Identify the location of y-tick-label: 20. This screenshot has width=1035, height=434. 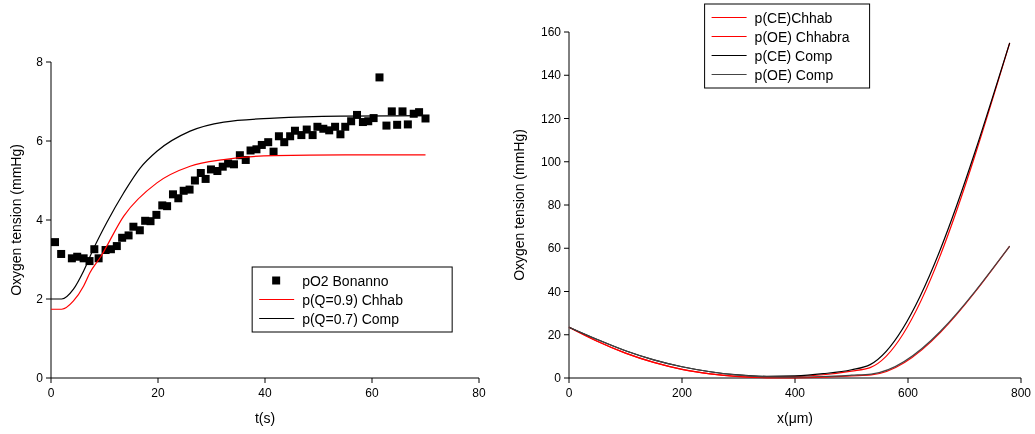
(554, 334).